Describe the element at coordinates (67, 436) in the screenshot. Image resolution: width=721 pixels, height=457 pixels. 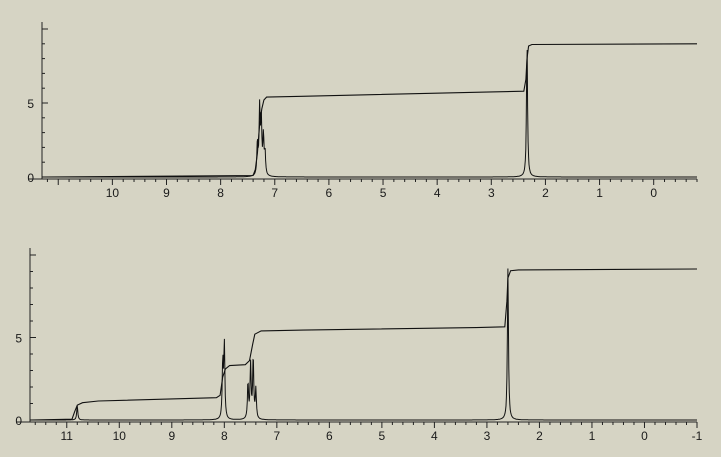
I see `x-tick-label: 11` at that location.